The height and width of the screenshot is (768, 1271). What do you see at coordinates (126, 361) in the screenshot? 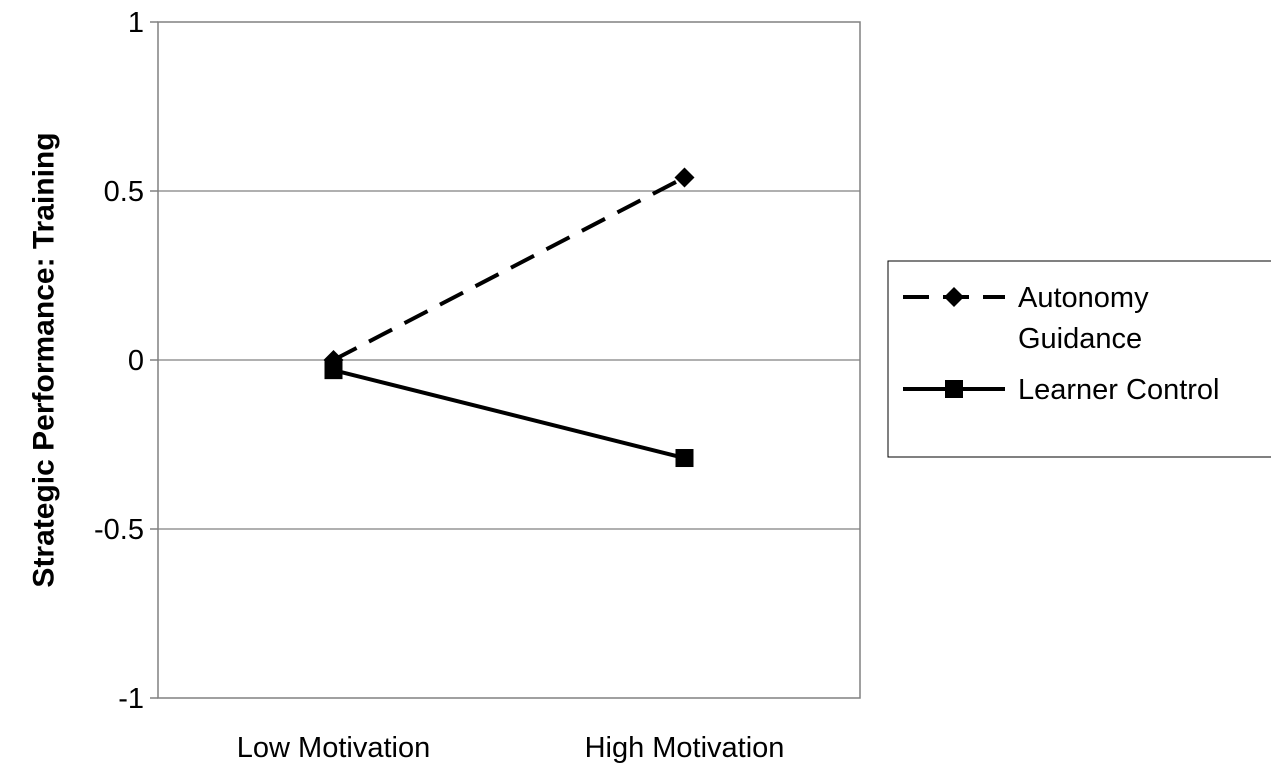
I see `y-axis: 1 0.5 0 -0.5 -1` at bounding box center [126, 361].